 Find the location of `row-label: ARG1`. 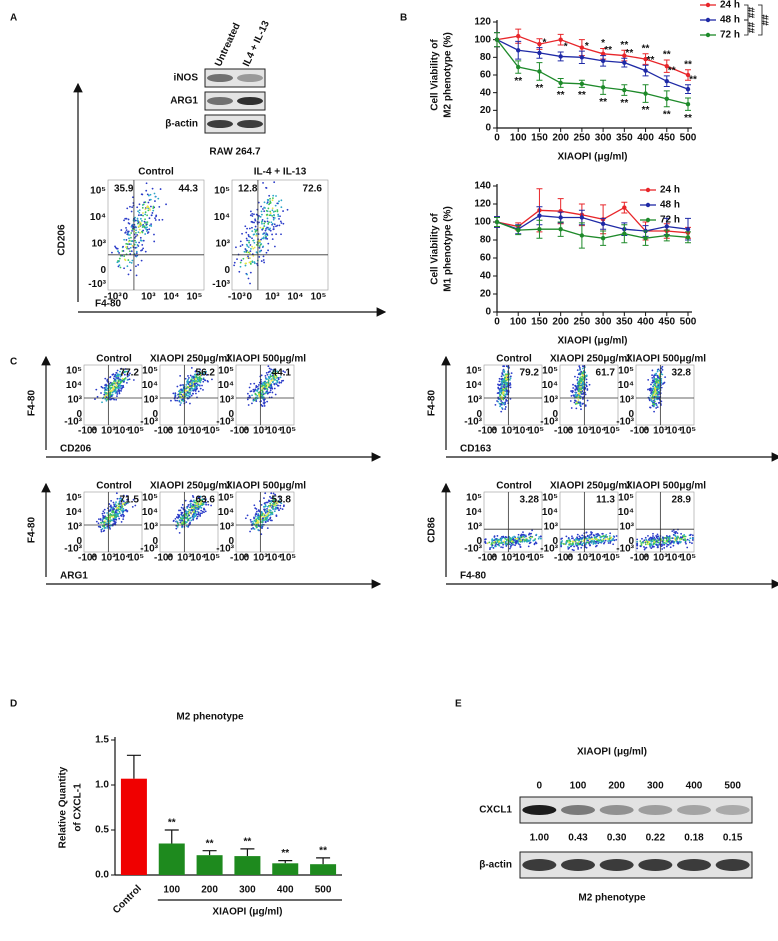

row-label: ARG1 is located at coordinates (184, 101).